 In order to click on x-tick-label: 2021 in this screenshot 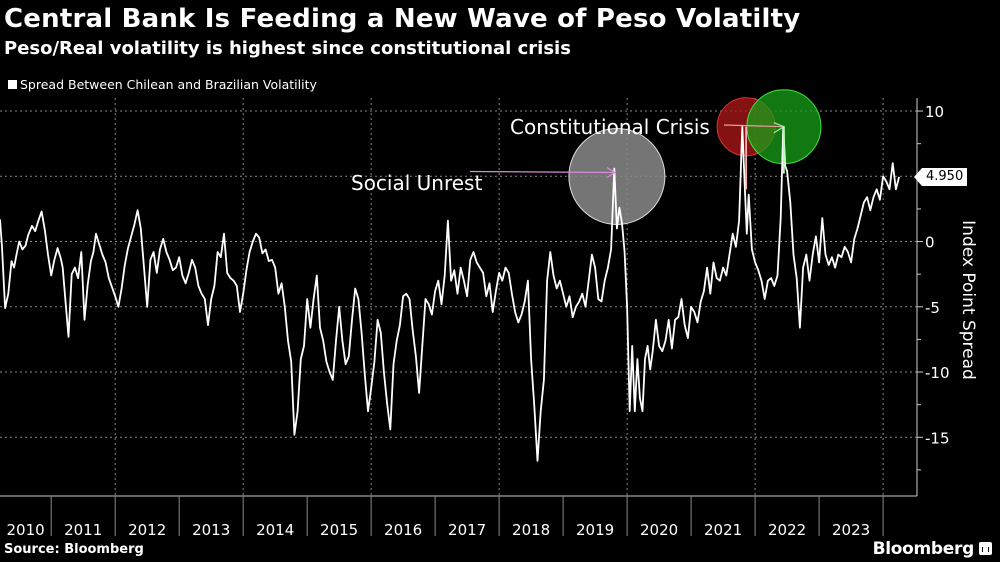, I will do `click(723, 530)`.